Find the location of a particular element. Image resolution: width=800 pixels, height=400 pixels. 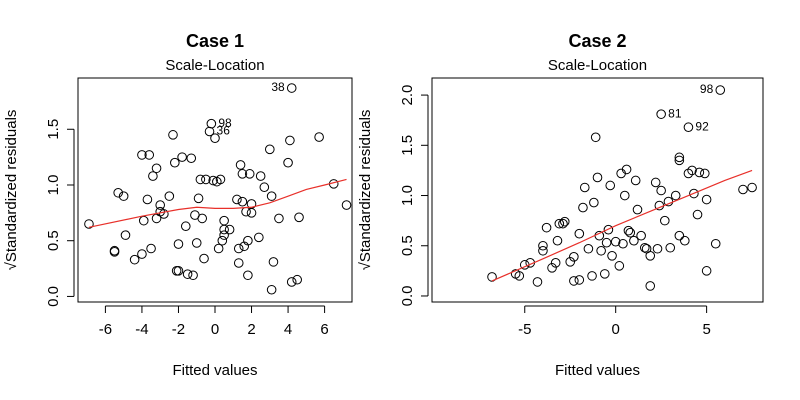

y-tick-label: 0.5 is located at coordinates (53, 240).